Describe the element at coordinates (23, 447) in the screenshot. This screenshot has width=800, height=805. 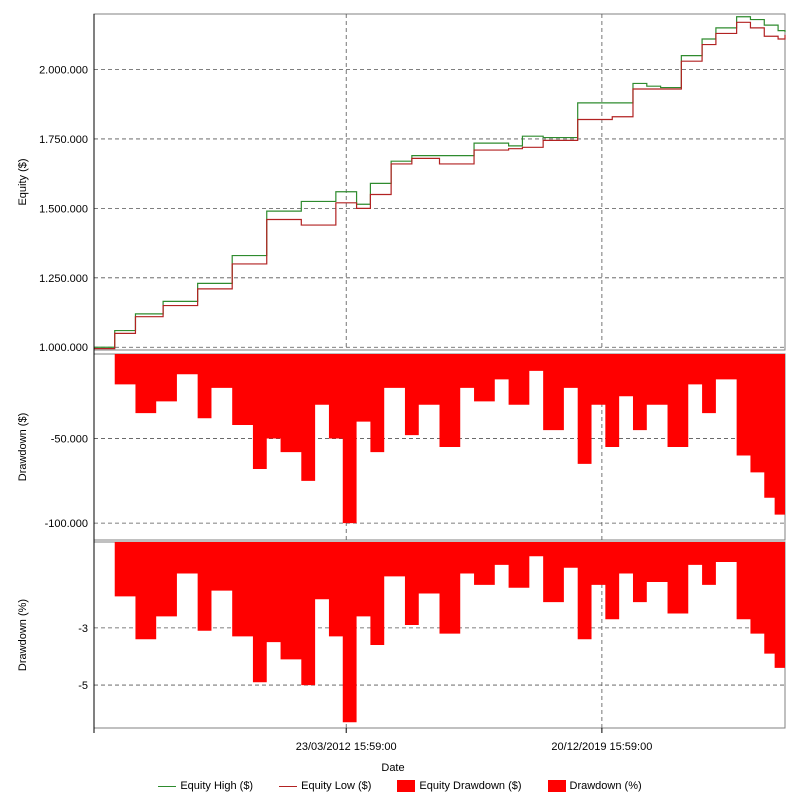
I see `y-axis-label: Drawdown ($)` at that location.